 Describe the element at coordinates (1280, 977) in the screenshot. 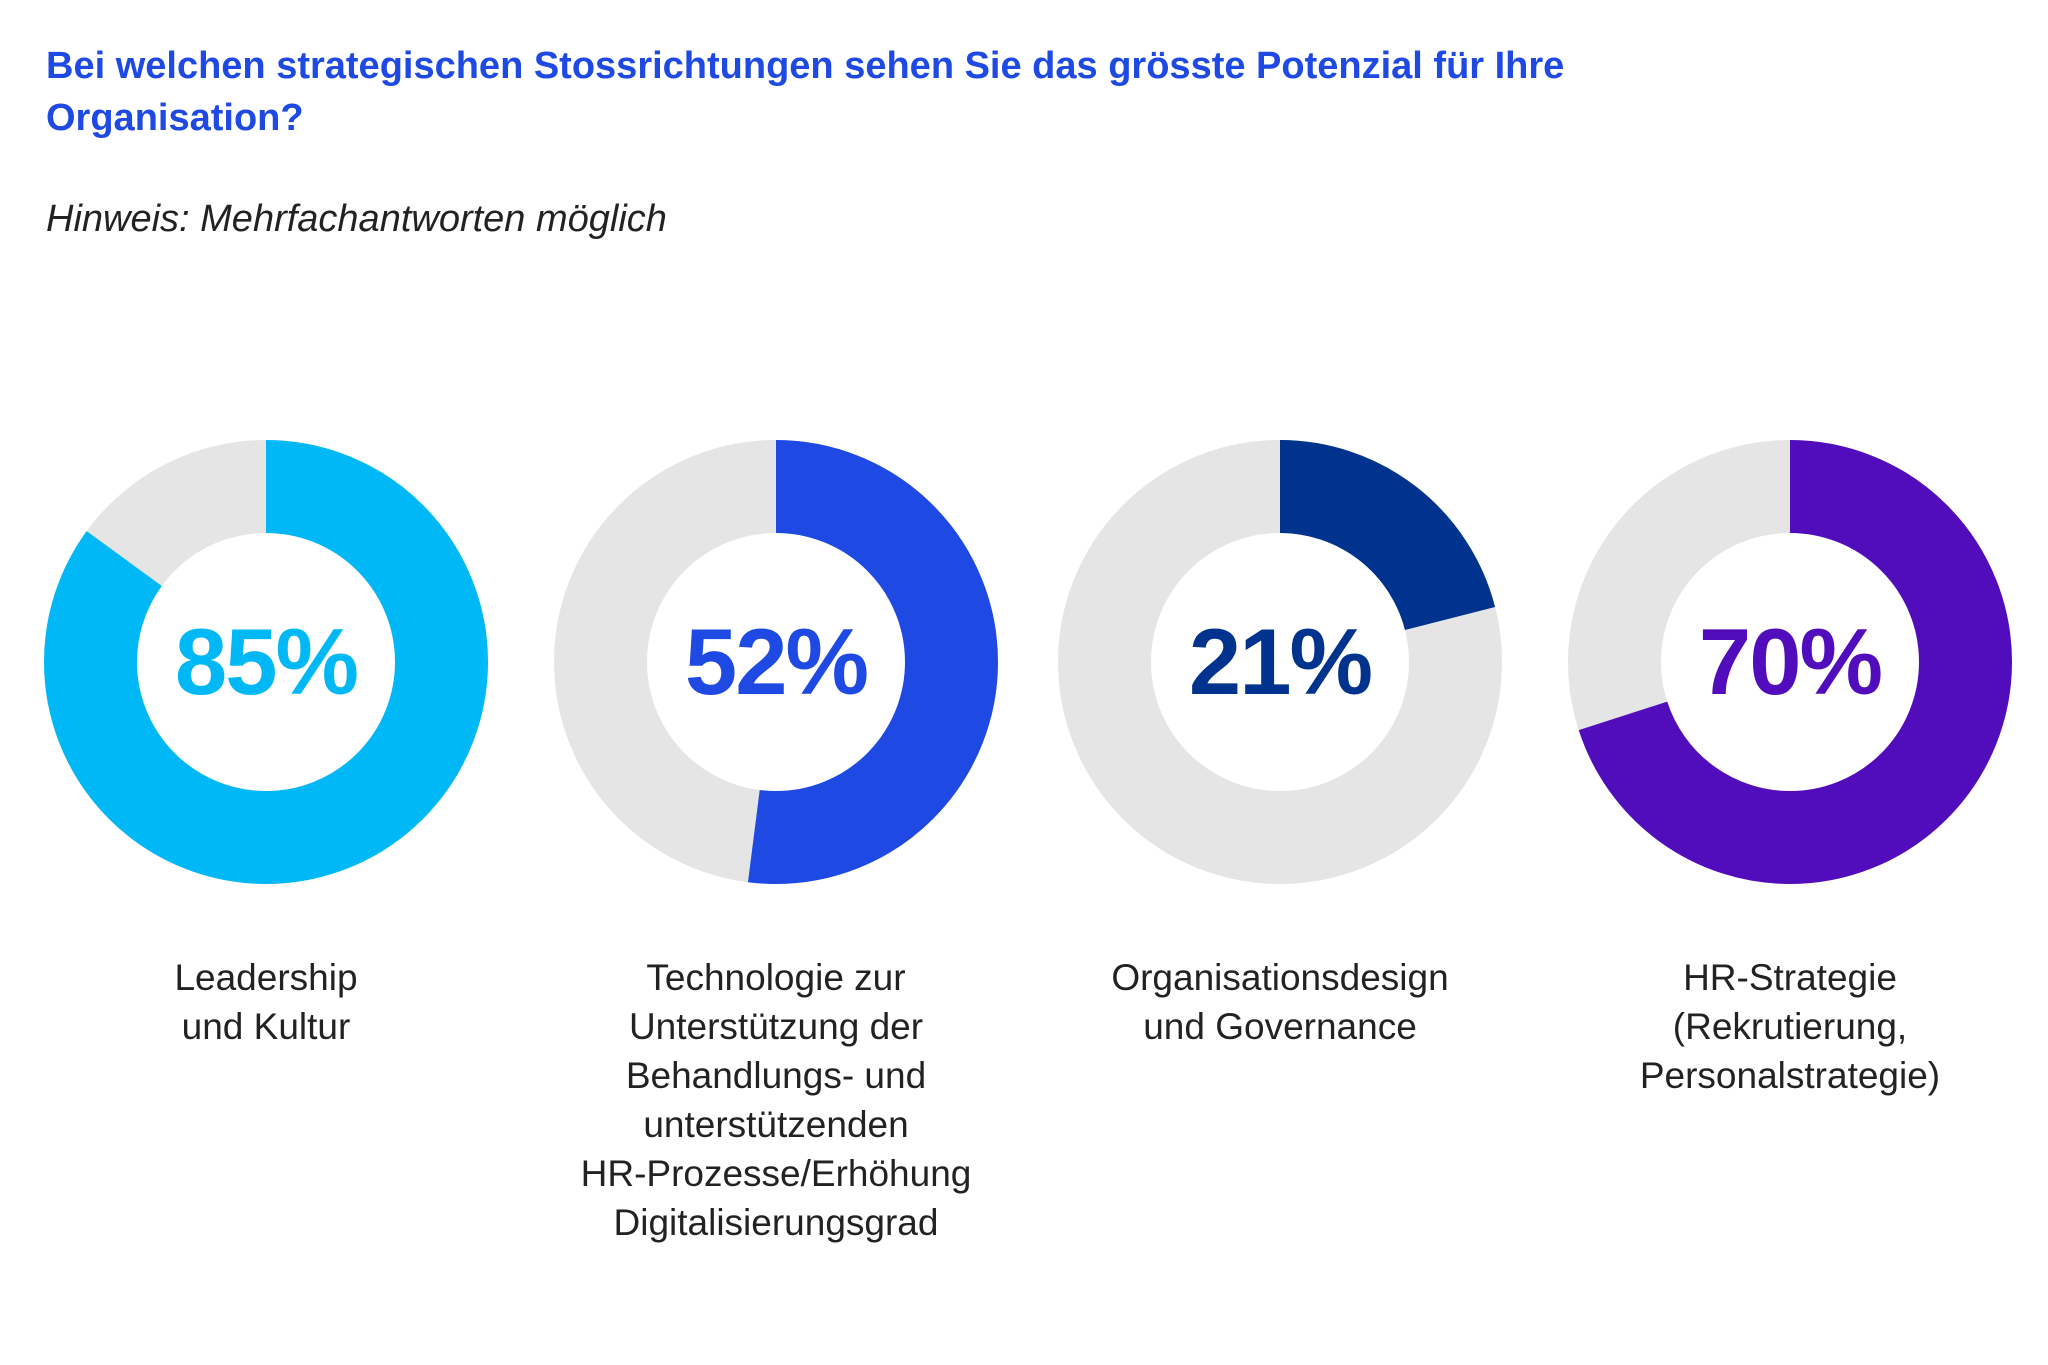

I see `label-line: Organisationsdesign` at that location.